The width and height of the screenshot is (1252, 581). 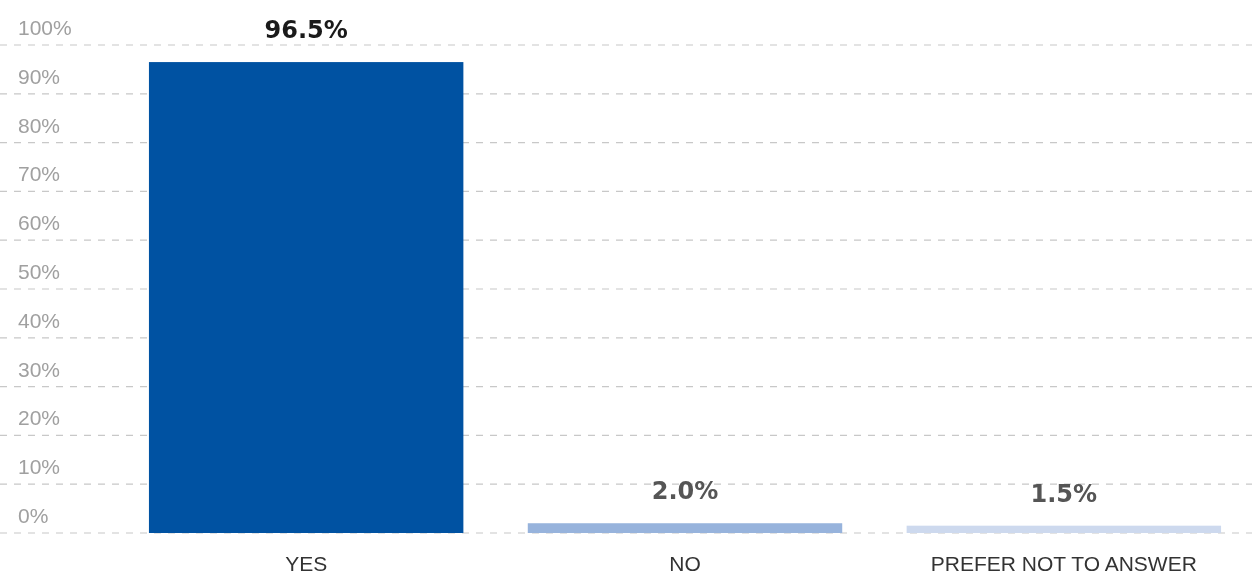 What do you see at coordinates (33, 515) in the screenshot?
I see `y-tick-label: 0%` at bounding box center [33, 515].